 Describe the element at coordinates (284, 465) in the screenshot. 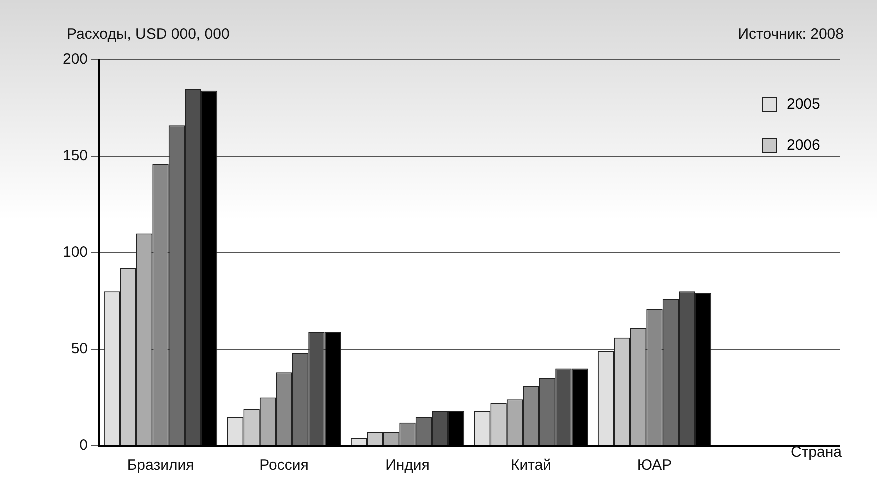

I see `x-tick-label: Россия` at that location.